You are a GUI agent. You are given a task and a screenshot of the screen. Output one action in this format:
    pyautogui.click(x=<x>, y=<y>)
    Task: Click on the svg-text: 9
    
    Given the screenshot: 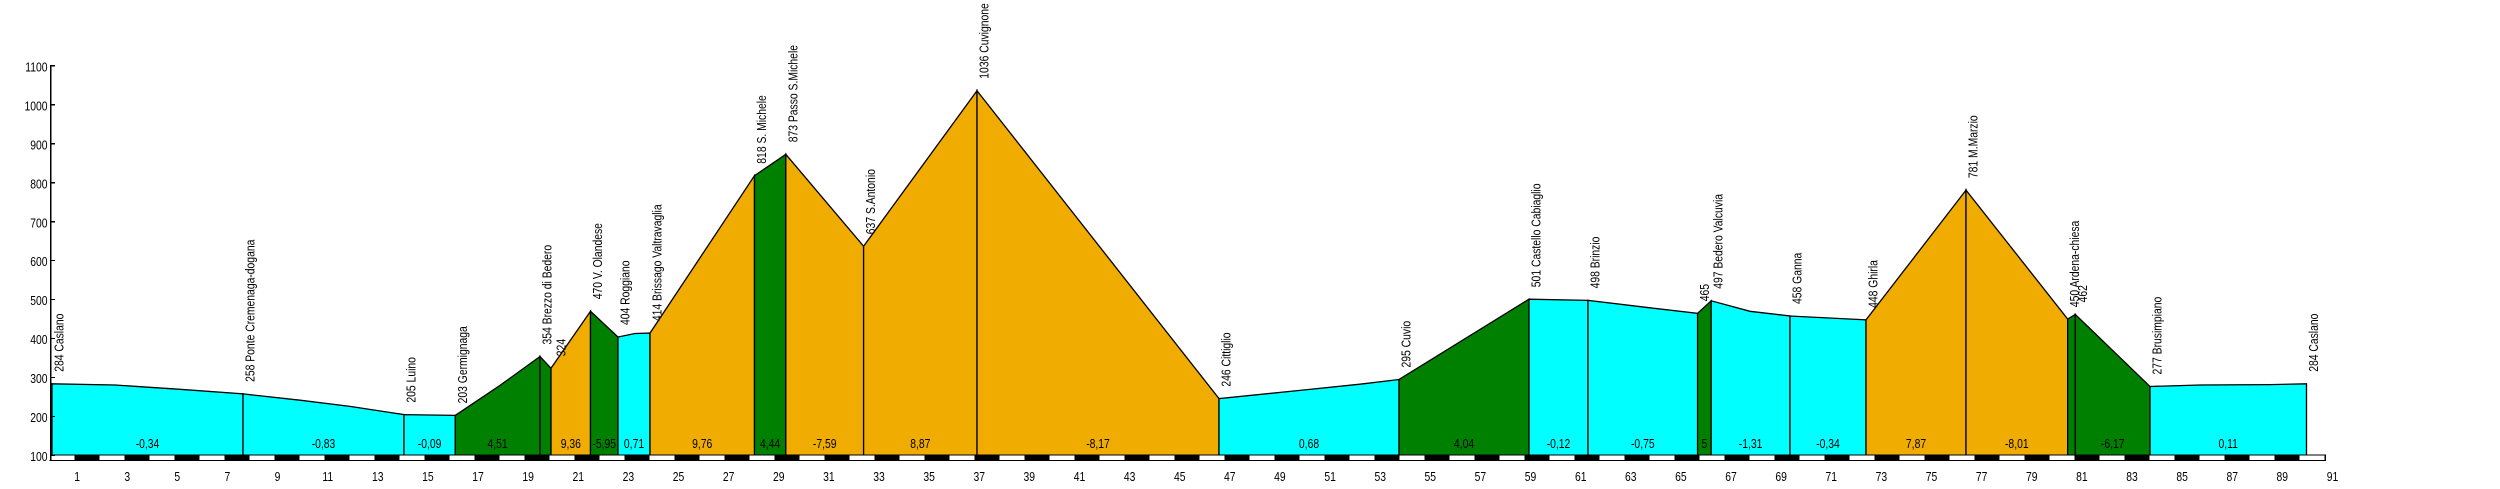 What is the action you would take?
    pyautogui.click(x=278, y=477)
    